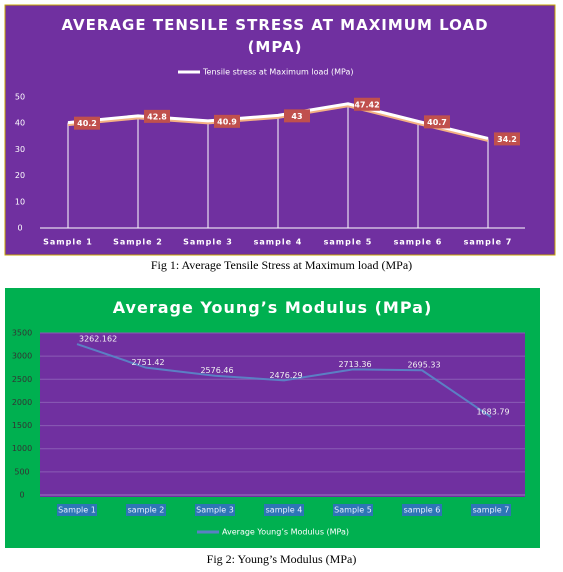  Describe the element at coordinates (348, 242) in the screenshot. I see `x-tick-label: sample 5` at that location.